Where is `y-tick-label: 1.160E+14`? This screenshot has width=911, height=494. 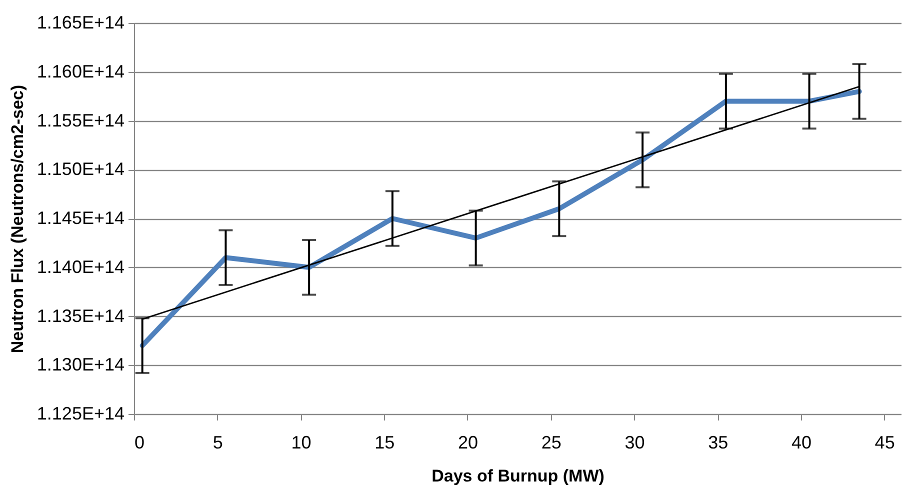 y-tick-label: 1.160E+14 is located at coordinates (80, 71).